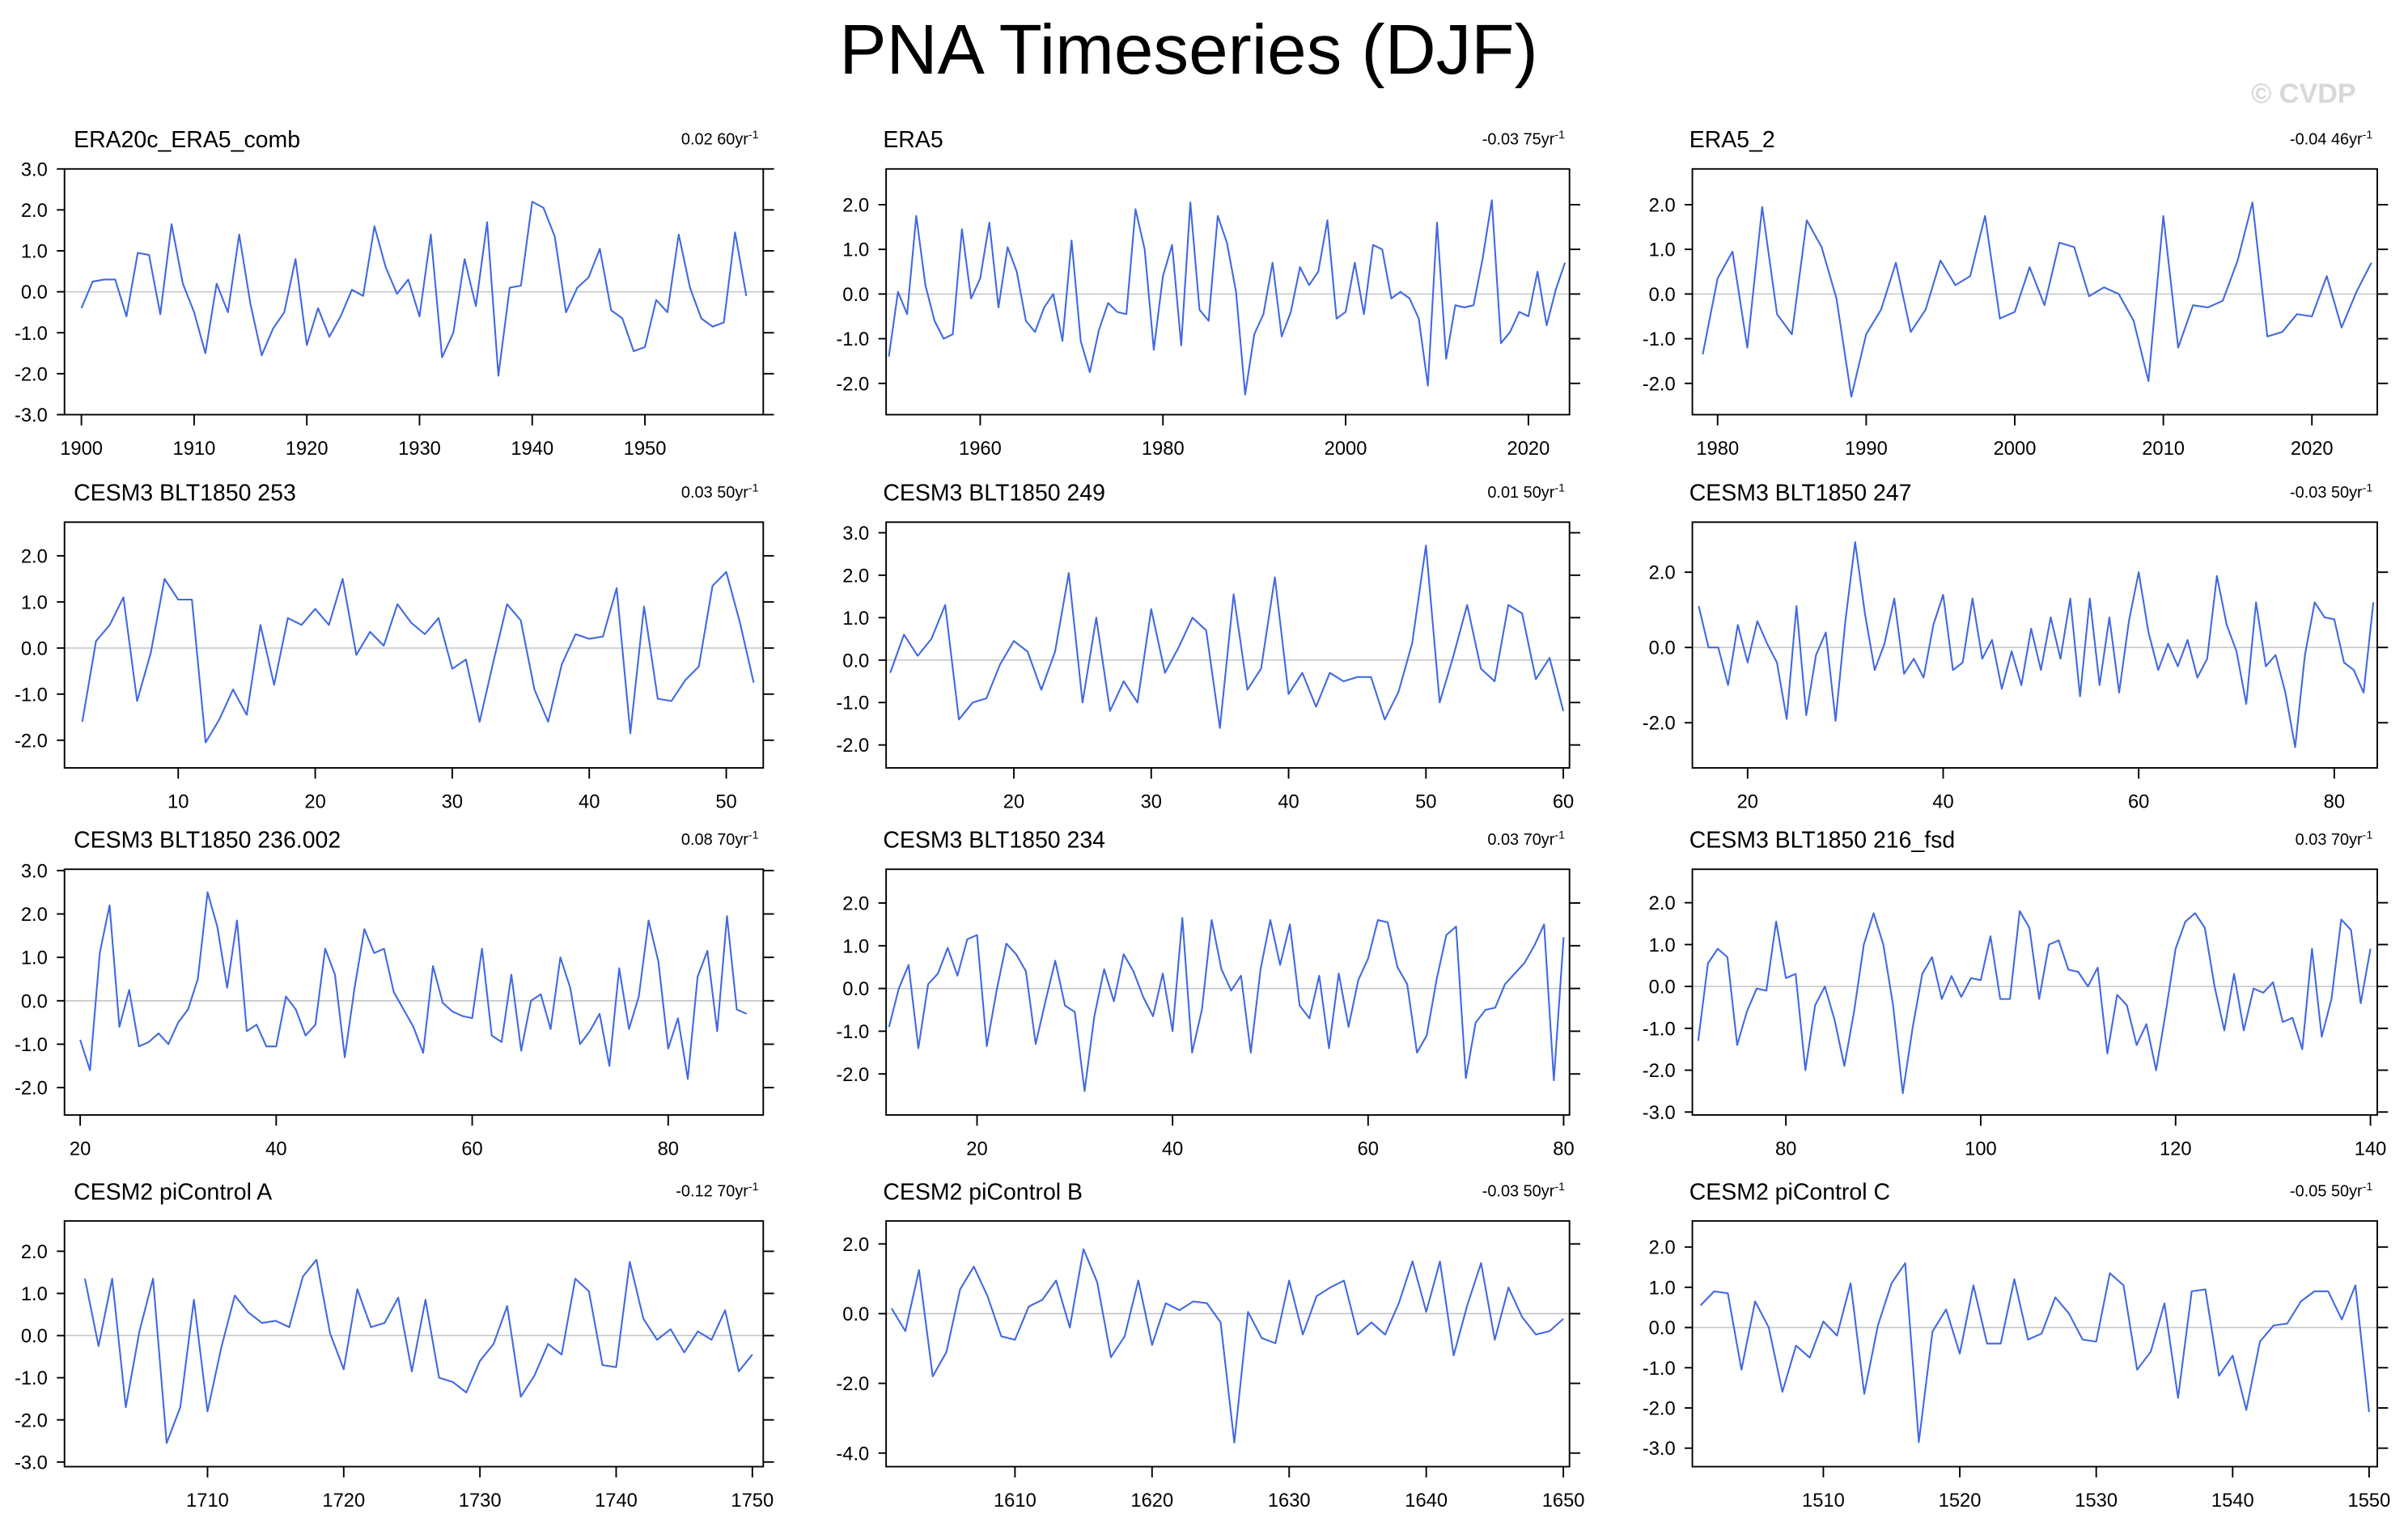  I want to click on x-tick-label: 100, so click(1981, 1149).